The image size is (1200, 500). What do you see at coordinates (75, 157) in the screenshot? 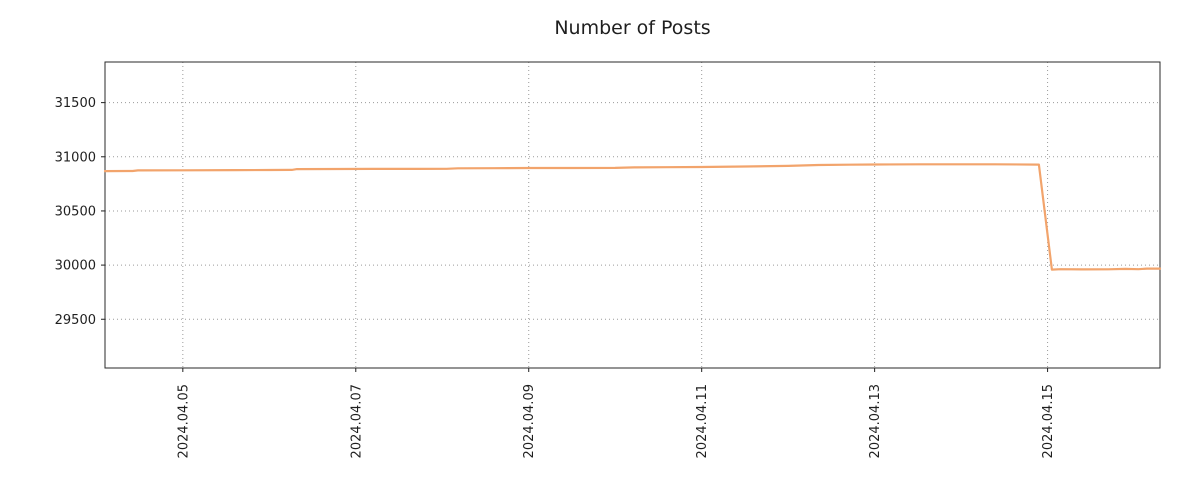
I see `y-tick-label: 31000` at bounding box center [75, 157].